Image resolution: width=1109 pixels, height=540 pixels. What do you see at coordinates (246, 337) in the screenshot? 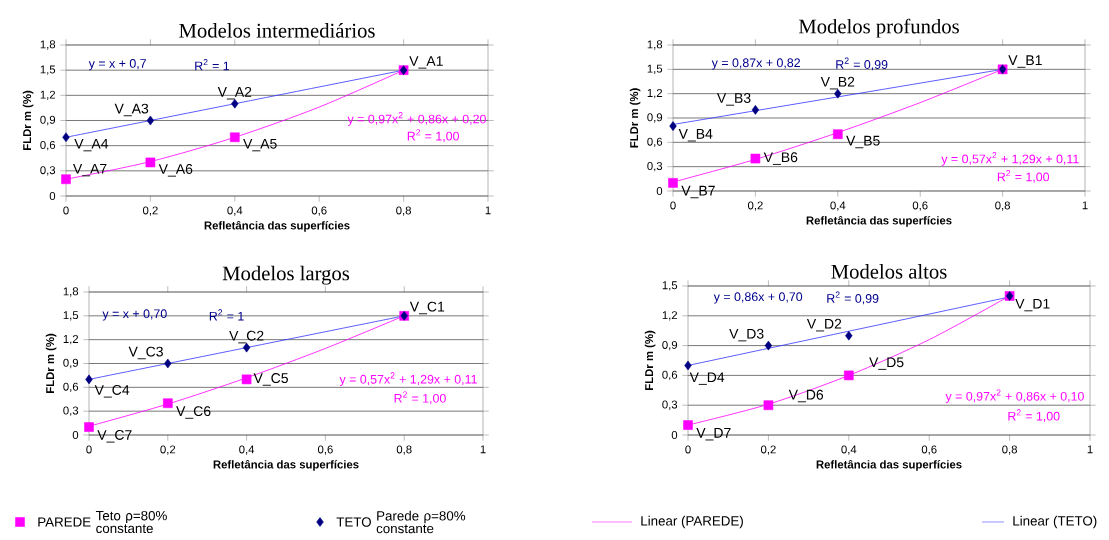
I see `annotation: V_C2` at bounding box center [246, 337].